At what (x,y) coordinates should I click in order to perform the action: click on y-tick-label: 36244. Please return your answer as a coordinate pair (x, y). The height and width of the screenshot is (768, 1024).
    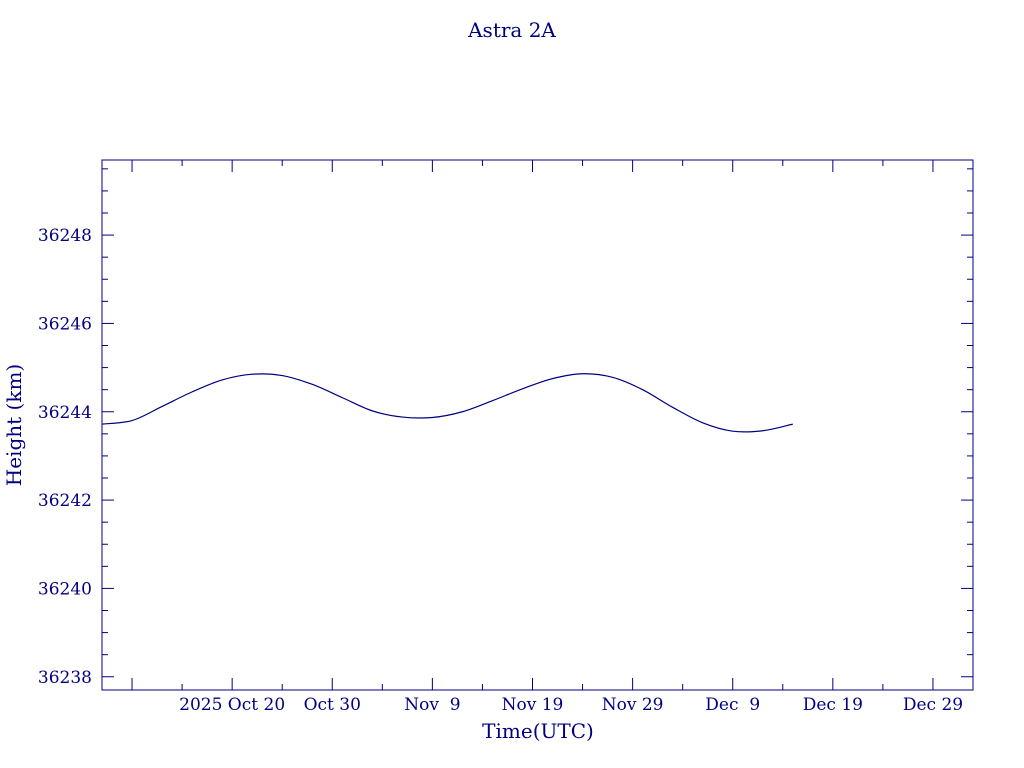
    Looking at the image, I should click on (65, 413).